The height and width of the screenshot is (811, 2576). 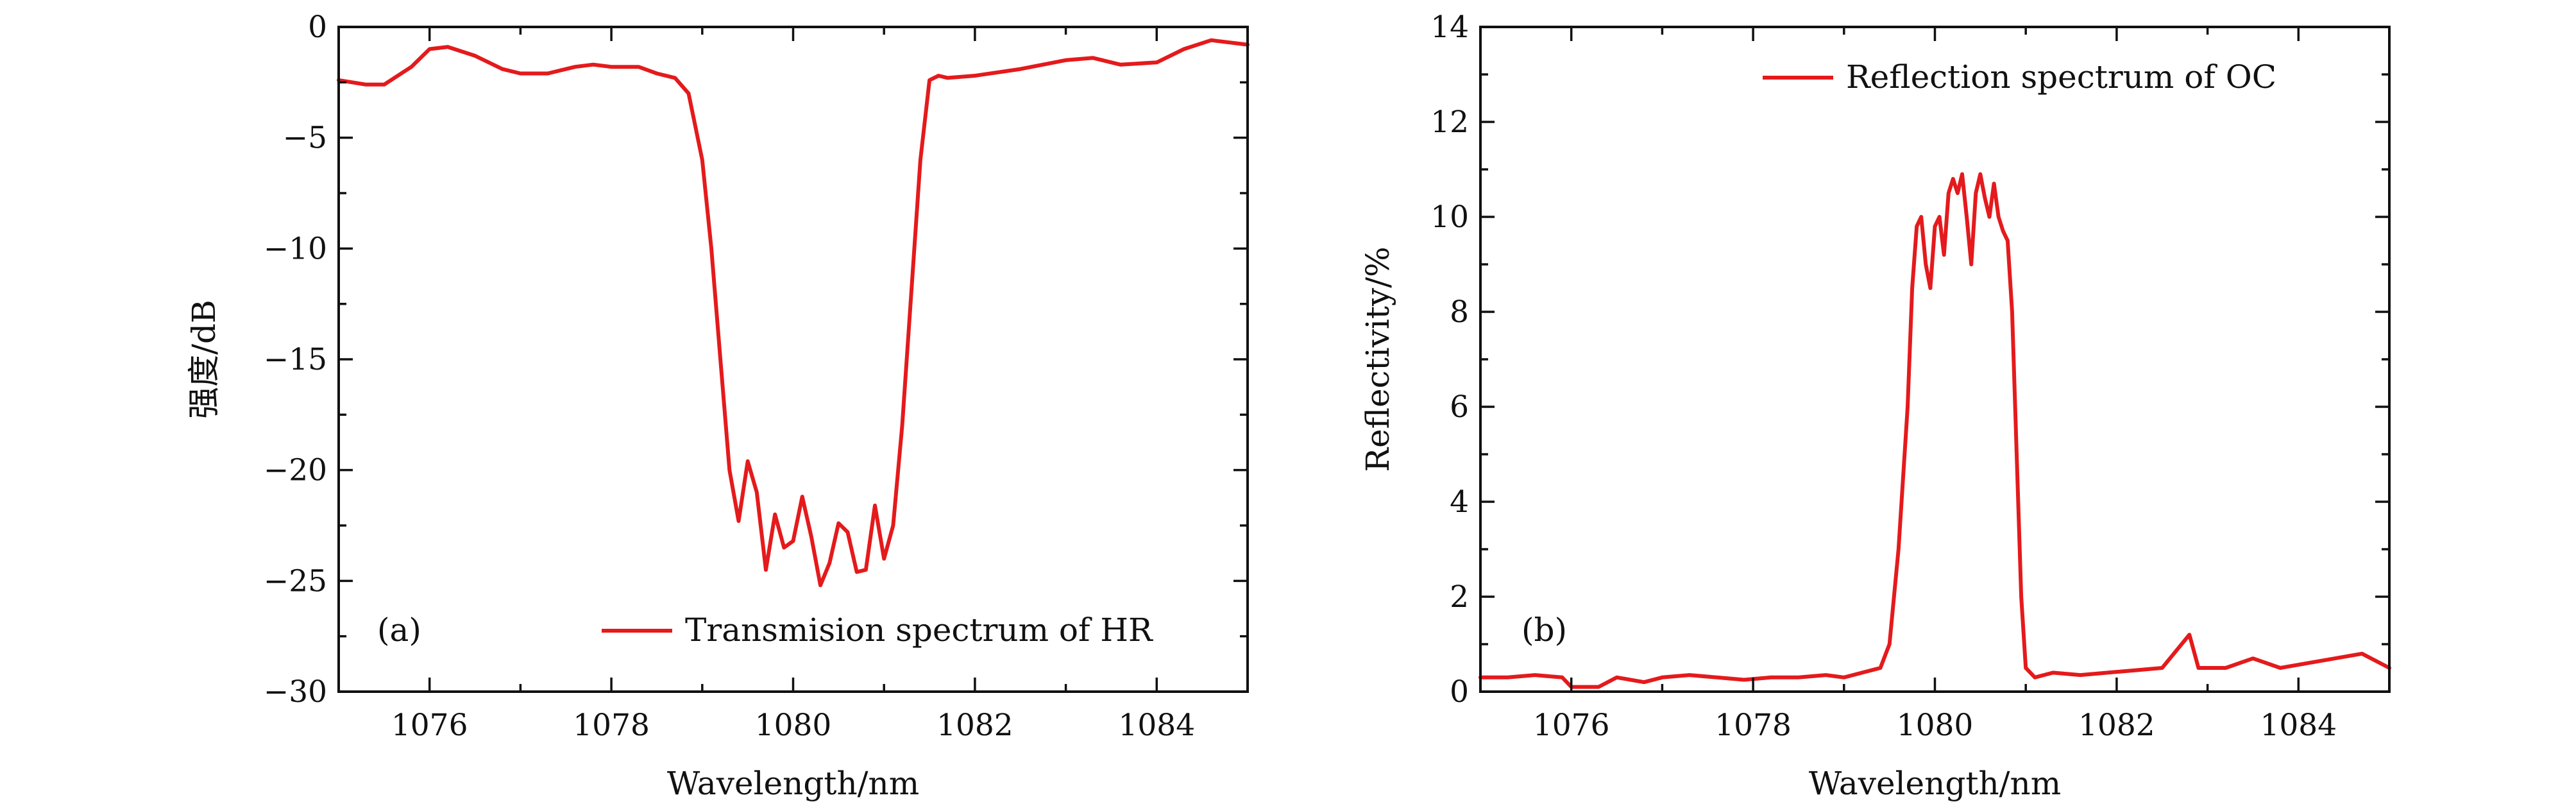 I want to click on y-tick-label: −5, so click(x=305, y=138).